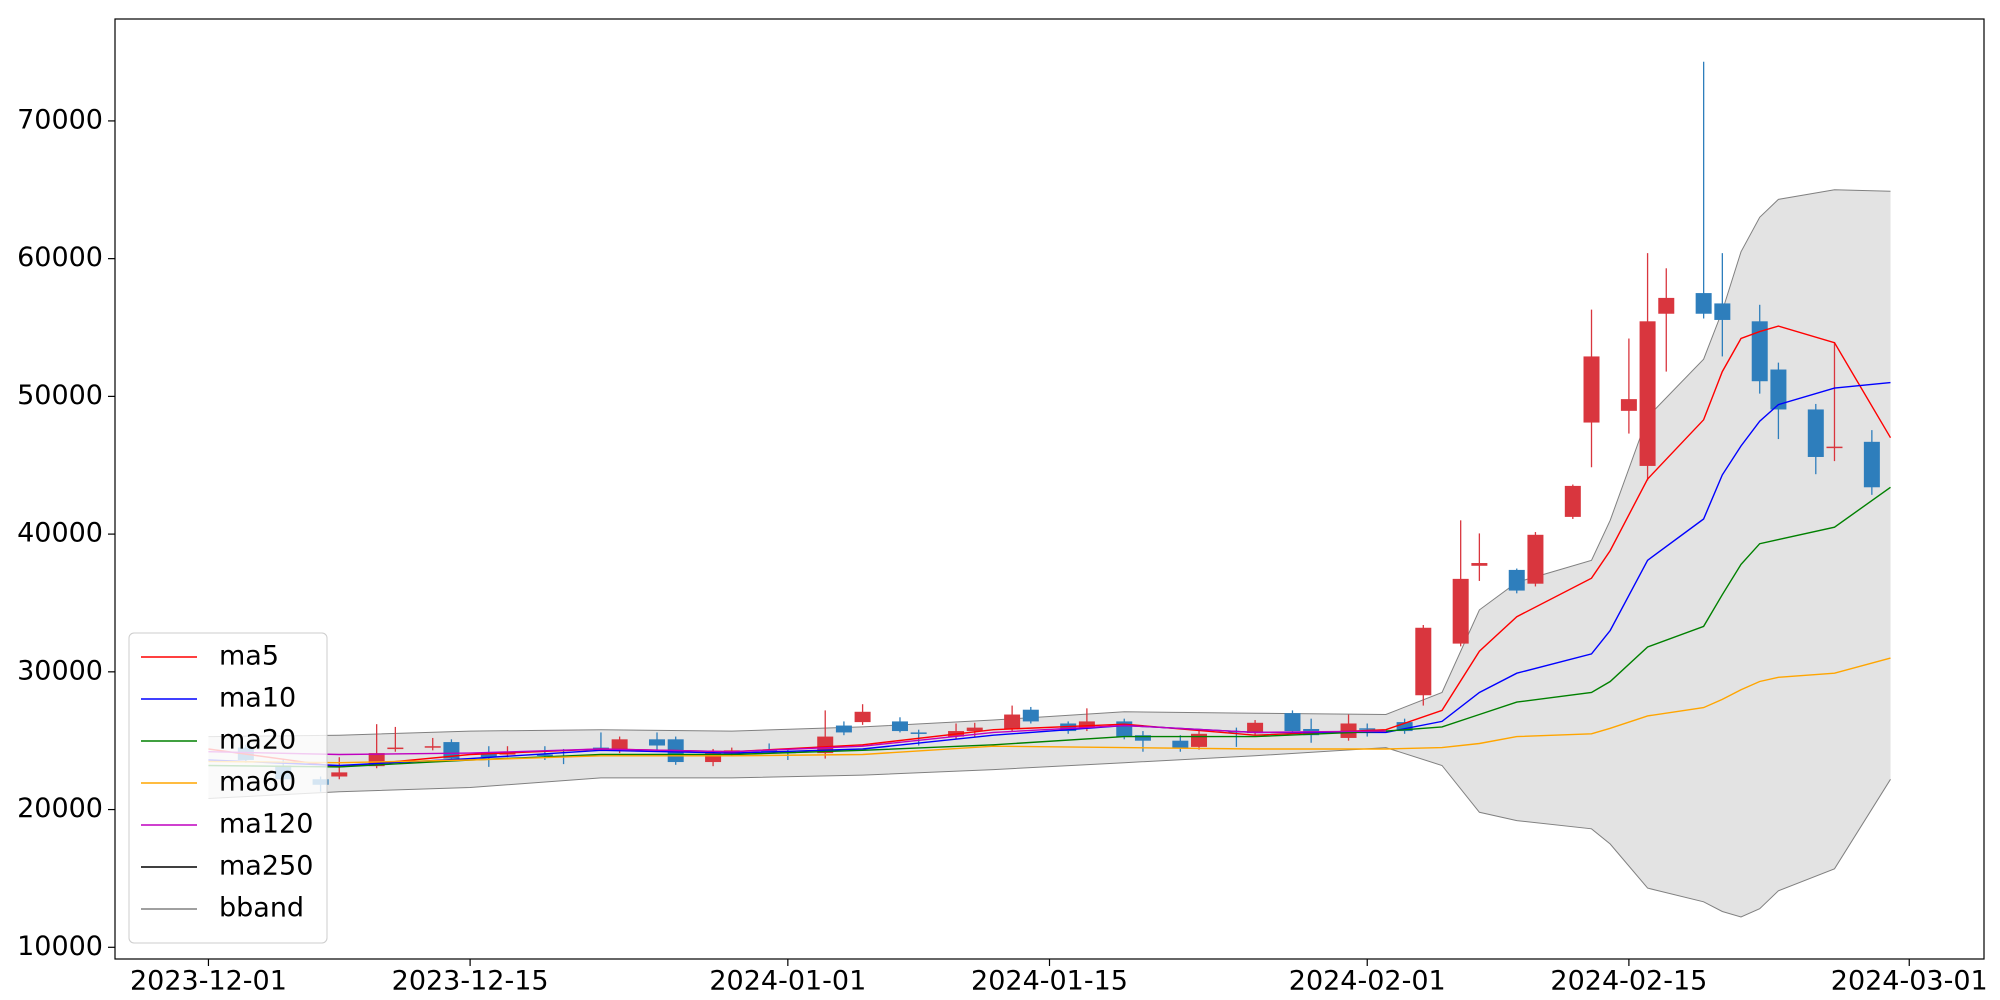  I want to click on bband-lower, so click(1049, 832).